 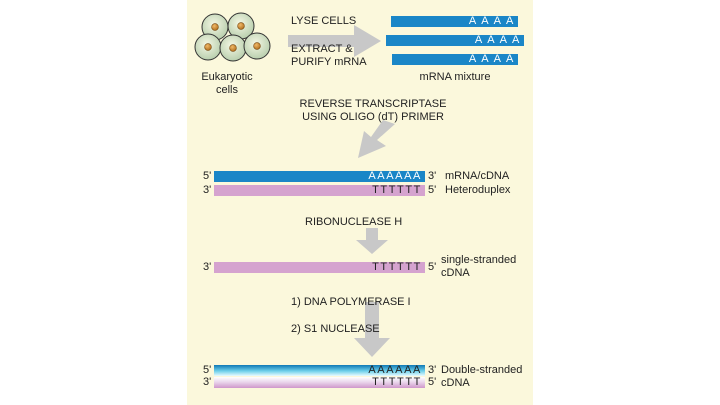 I want to click on reverse-transcriptase-arrow, so click(x=376, y=139).